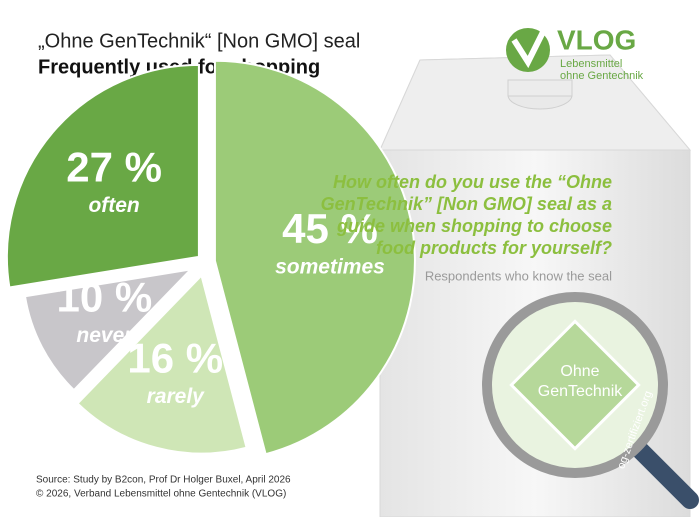 Image resolution: width=700 pixels, height=517 pixels. I want to click on question-line: guide when shopping to choose, so click(474, 226).